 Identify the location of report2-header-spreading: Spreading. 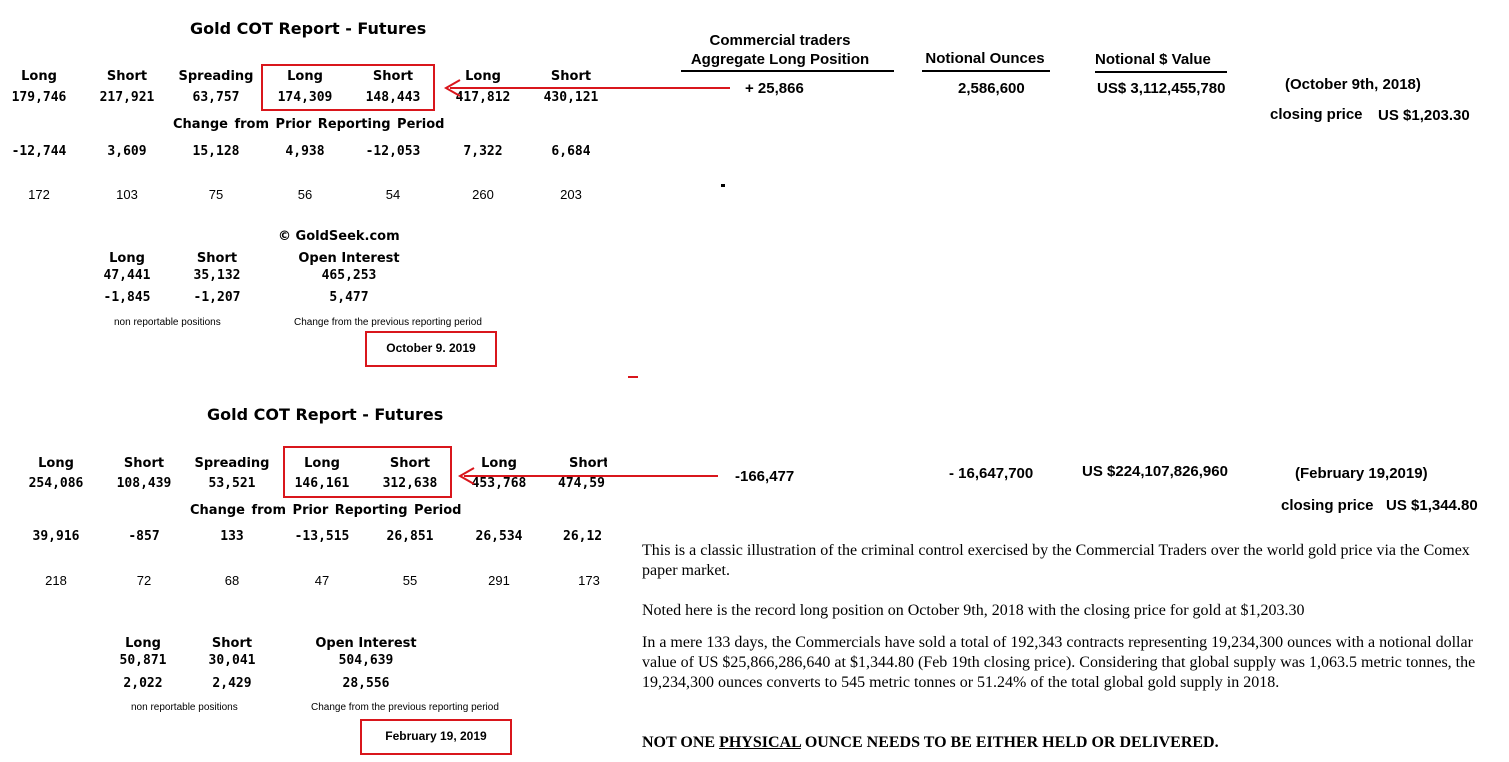
(232, 463).